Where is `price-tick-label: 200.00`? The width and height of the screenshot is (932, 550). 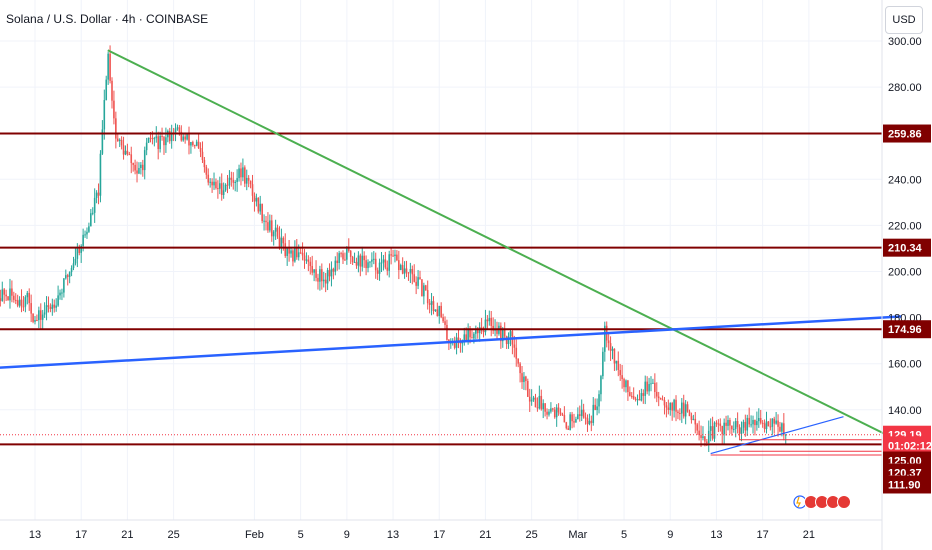 price-tick-label: 200.00 is located at coordinates (905, 273).